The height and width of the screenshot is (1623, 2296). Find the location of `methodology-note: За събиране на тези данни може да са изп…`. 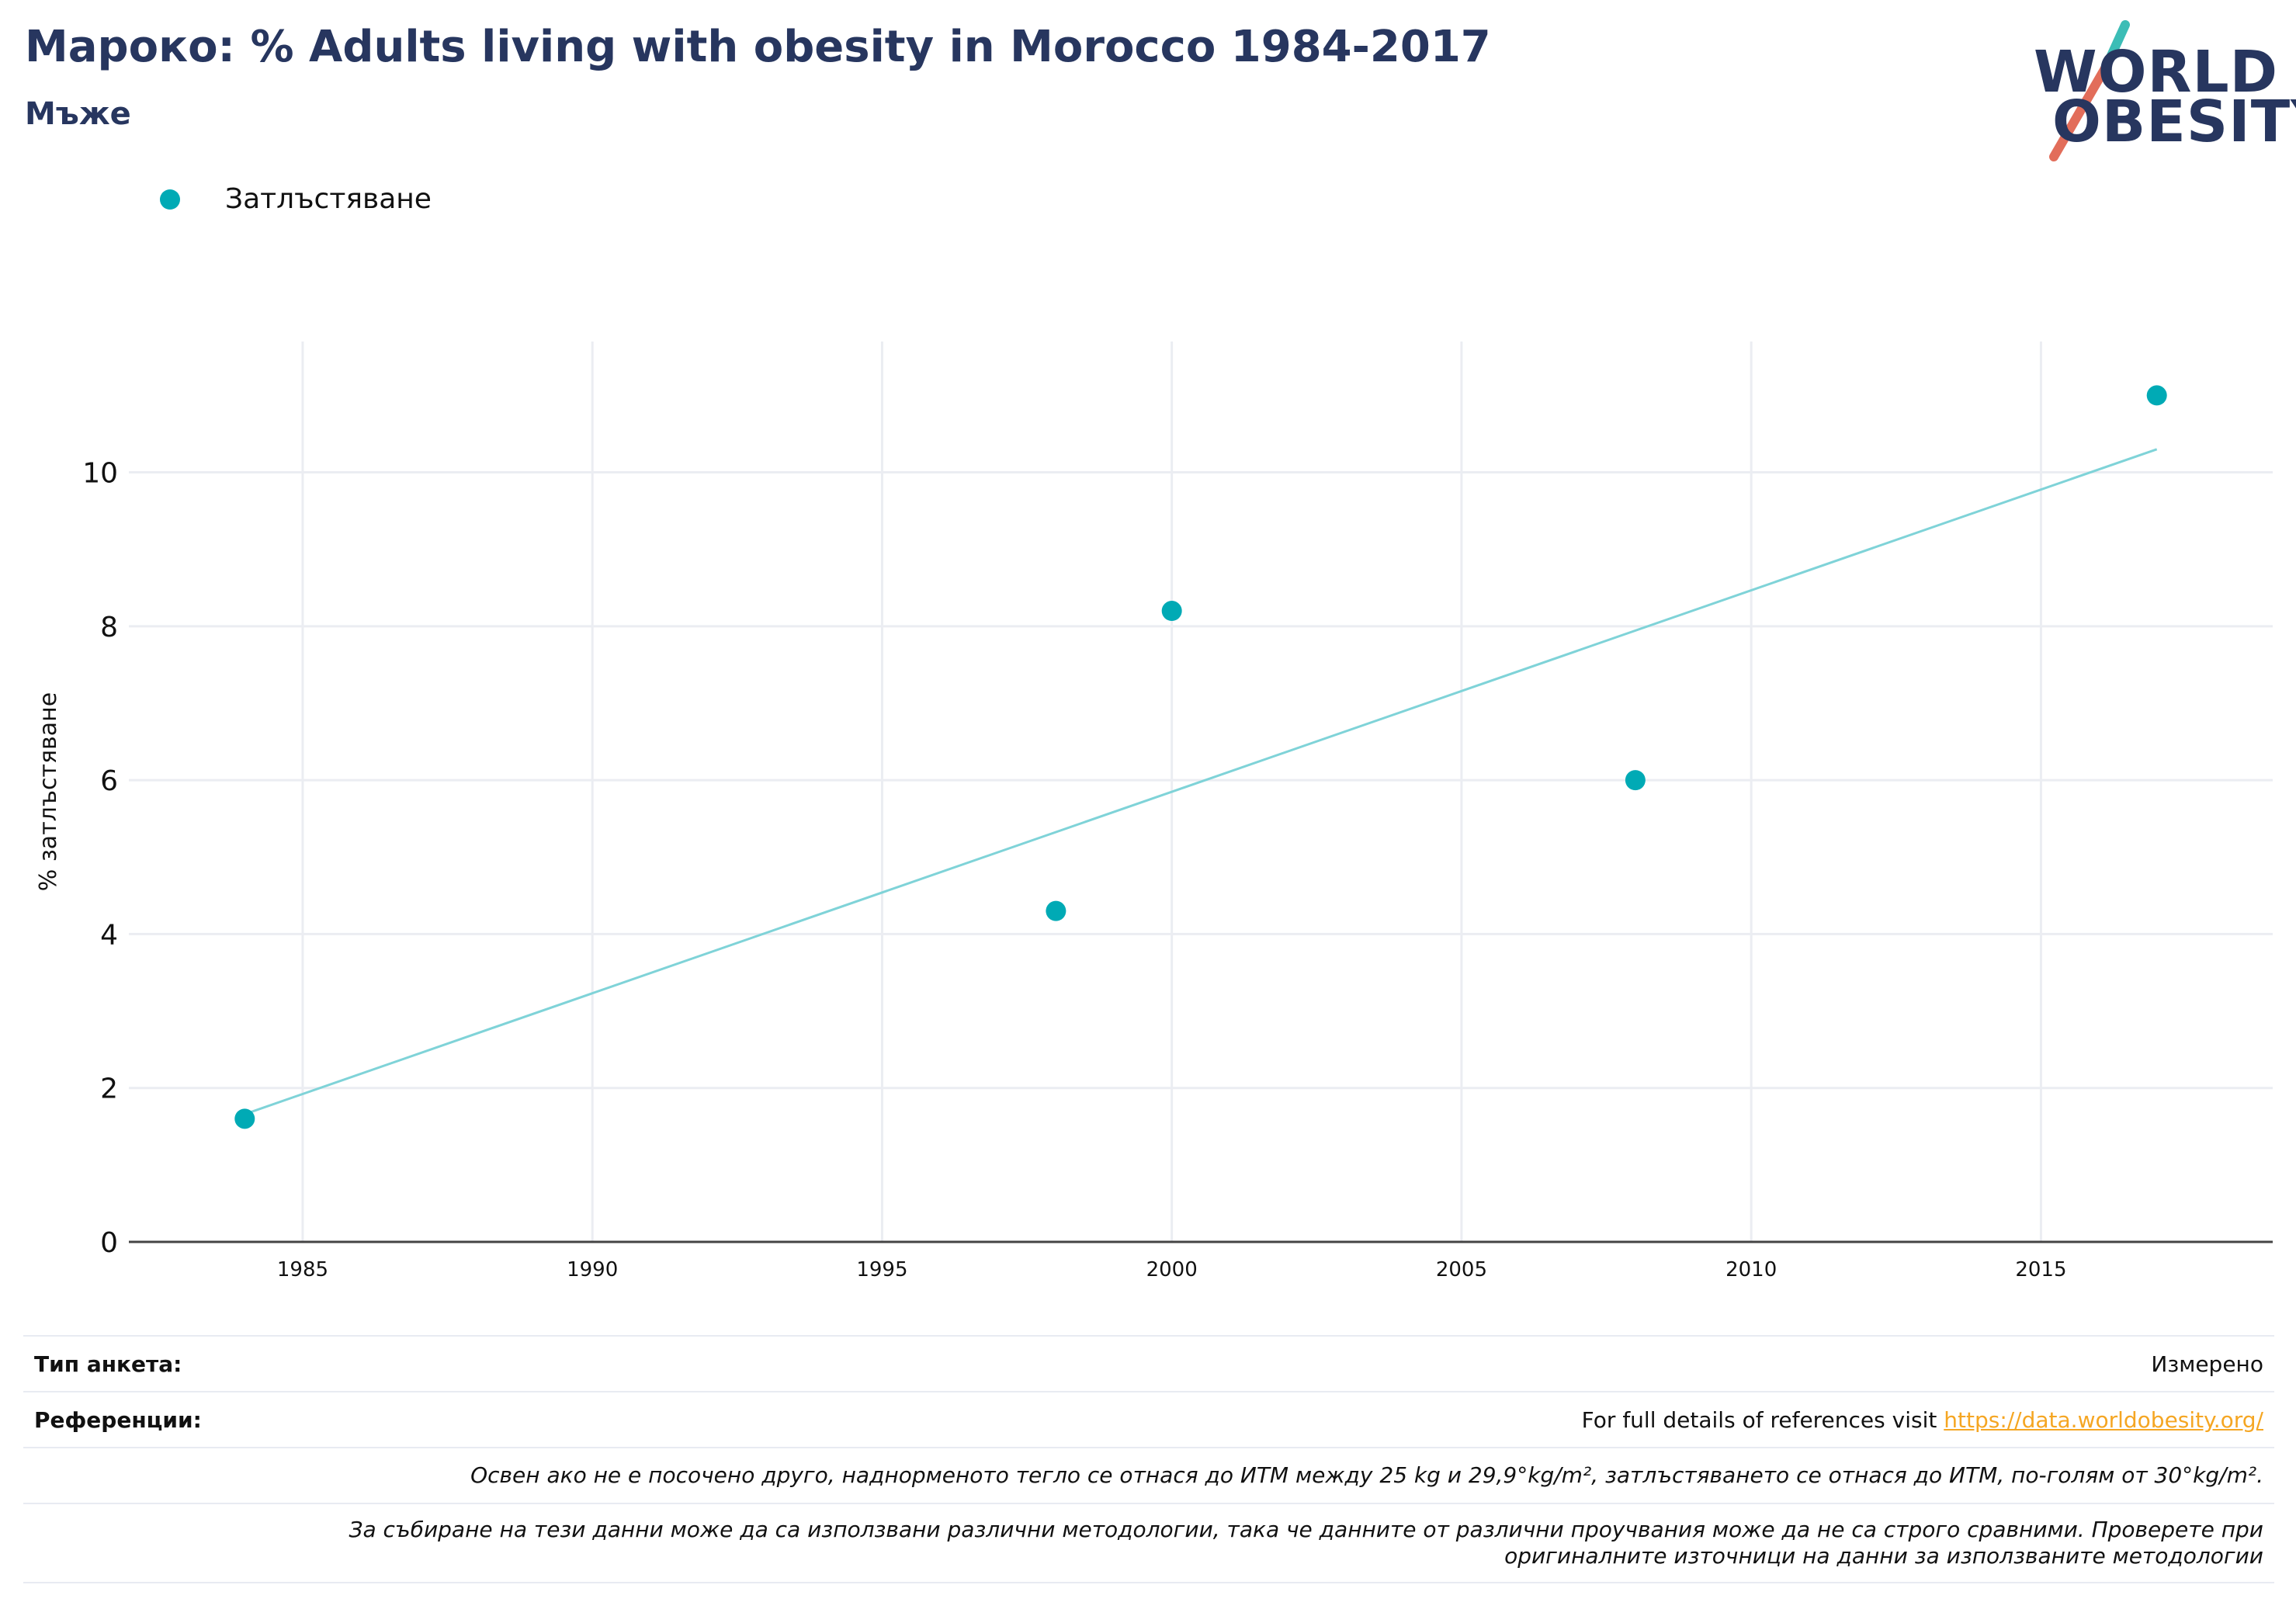

methodology-note: За събиране на тези данни може да са изп… is located at coordinates (1149, 1543).